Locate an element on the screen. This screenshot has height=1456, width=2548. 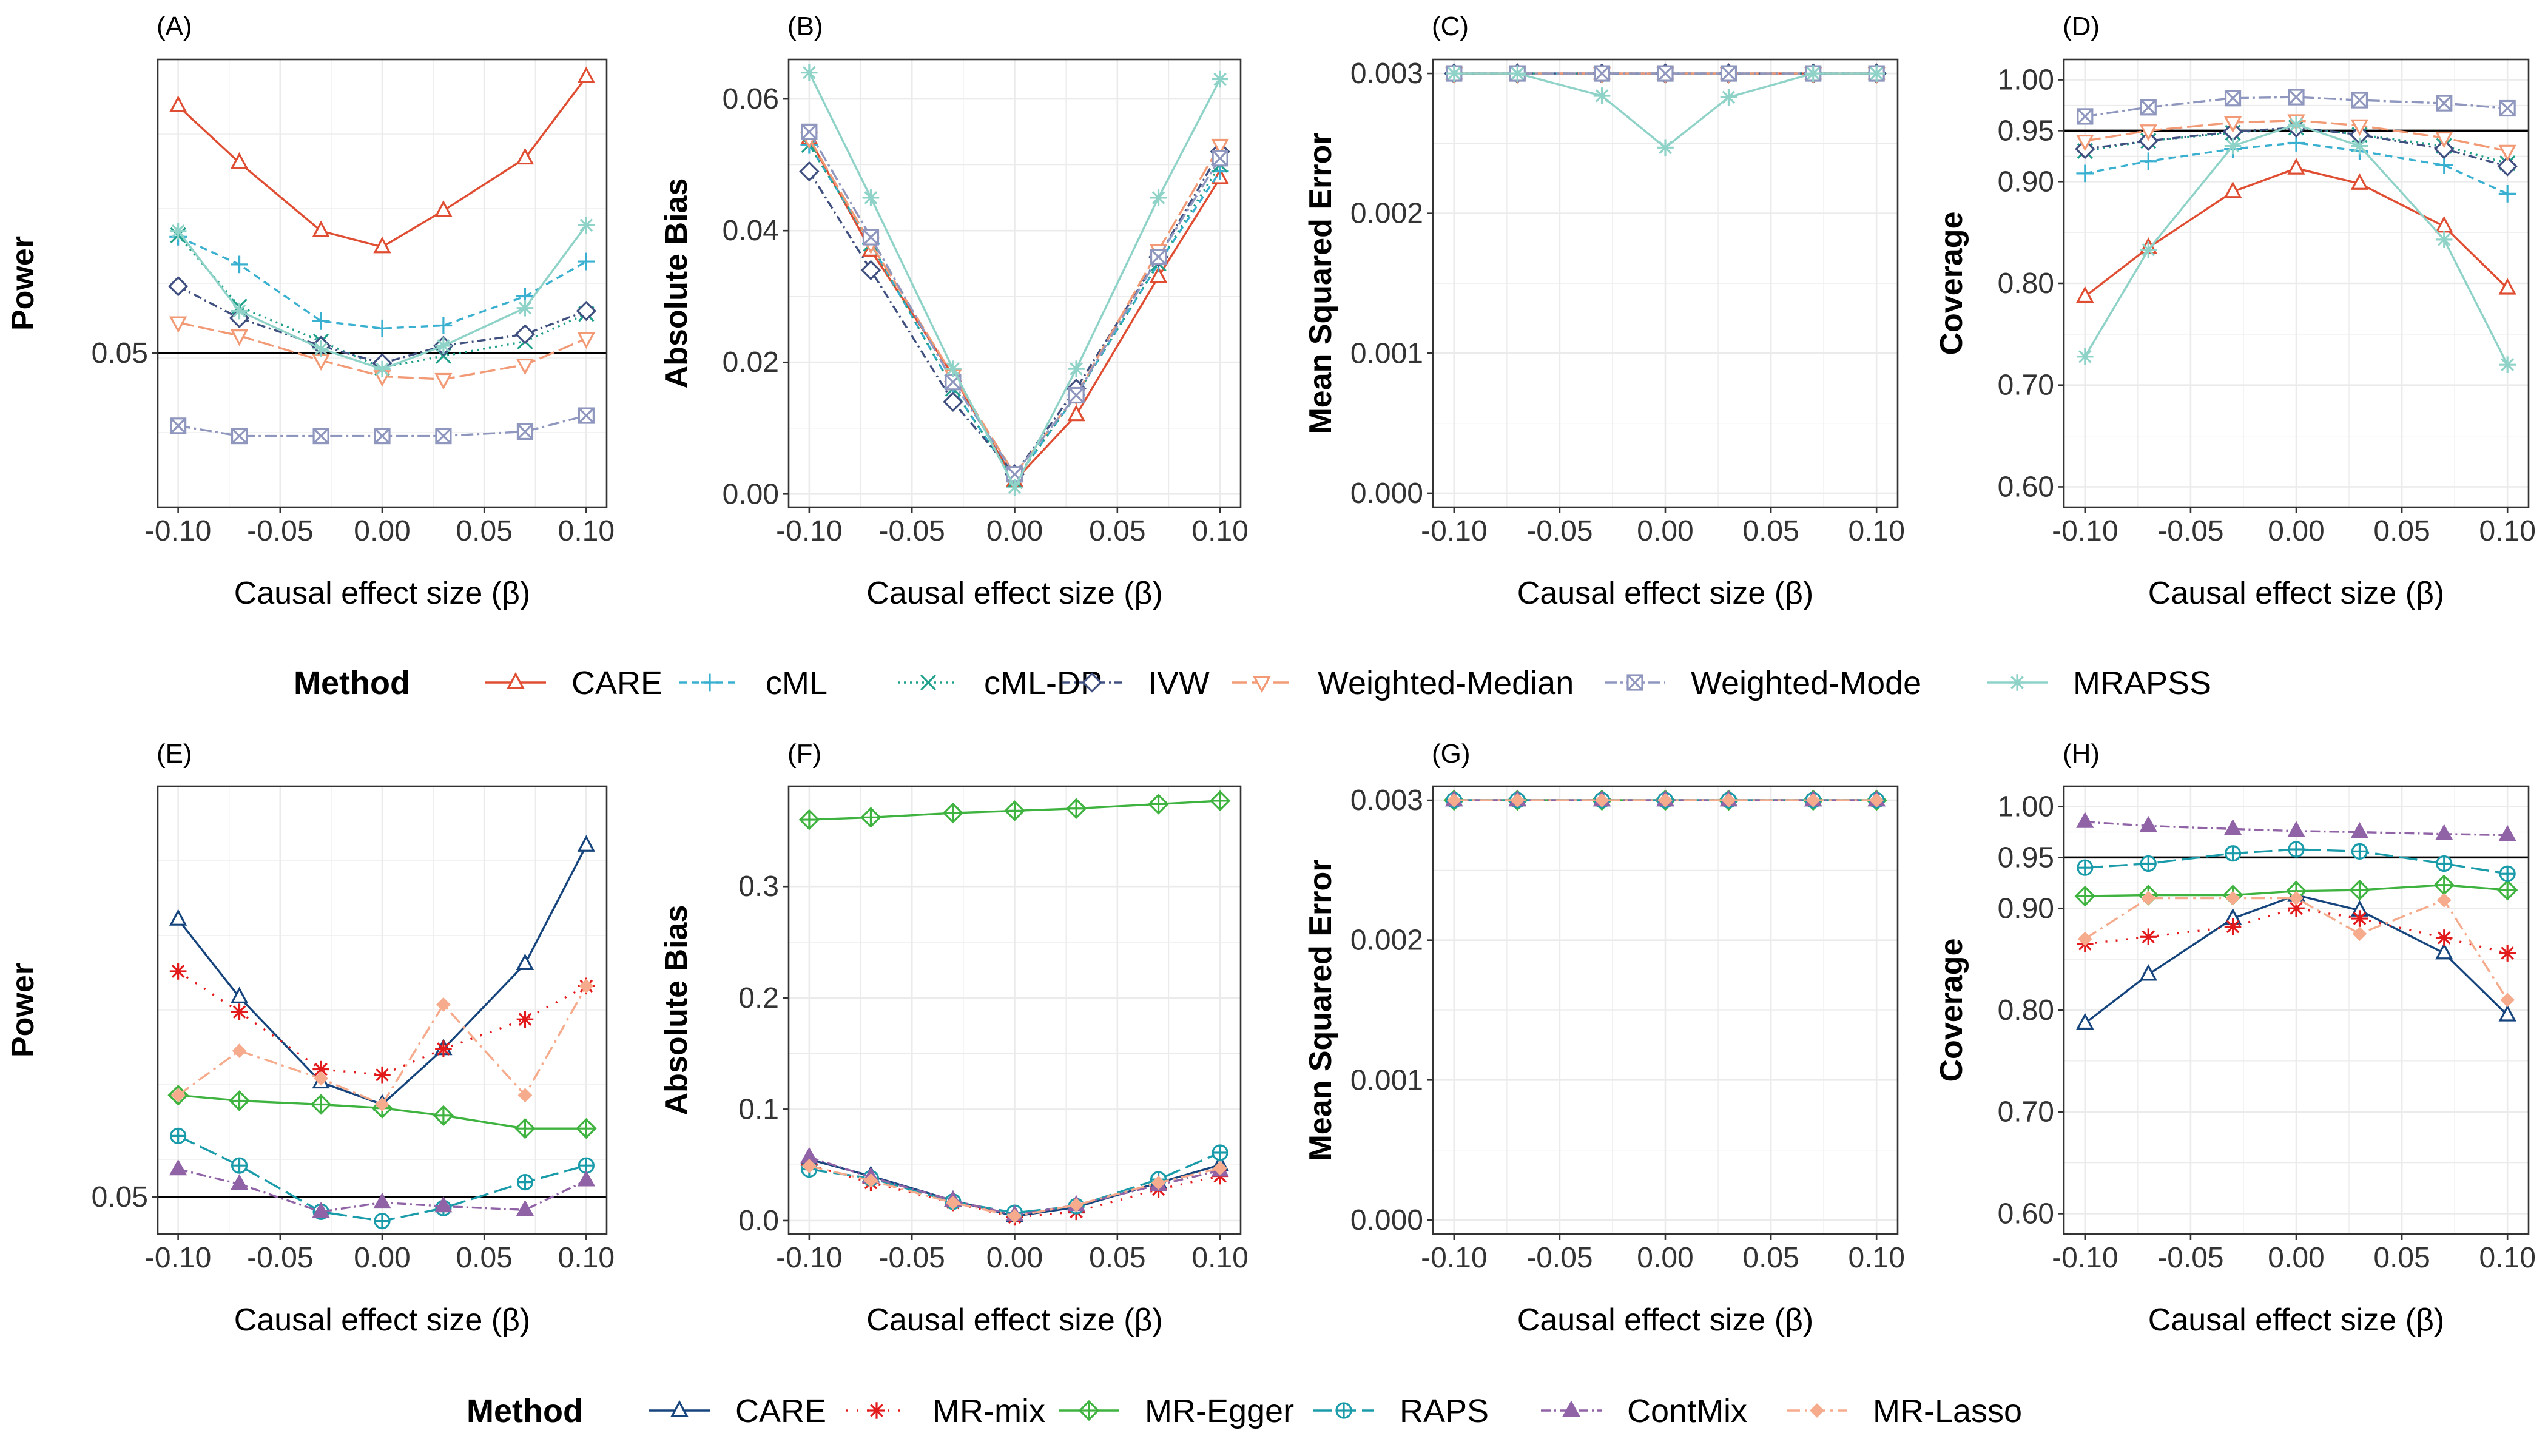
panel-a-x-tick-label: 0.05 is located at coordinates (484, 531).